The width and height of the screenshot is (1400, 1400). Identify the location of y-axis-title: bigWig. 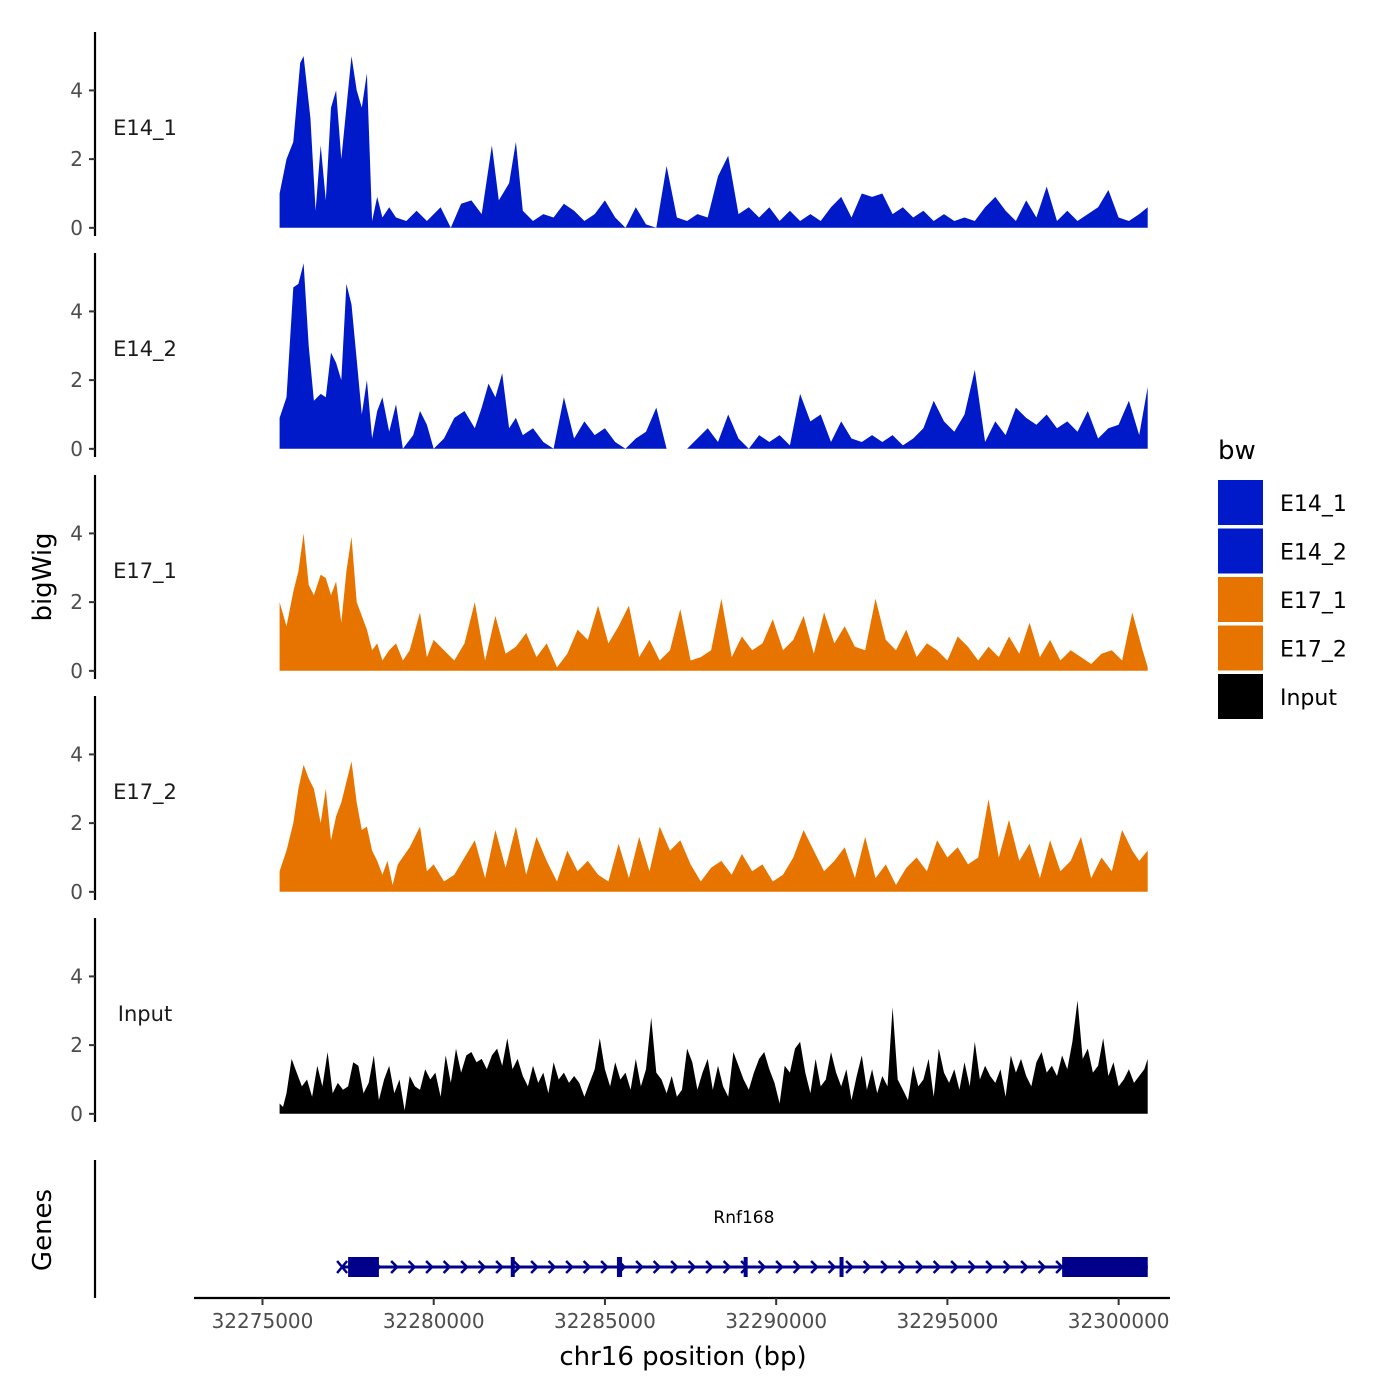
(43, 576).